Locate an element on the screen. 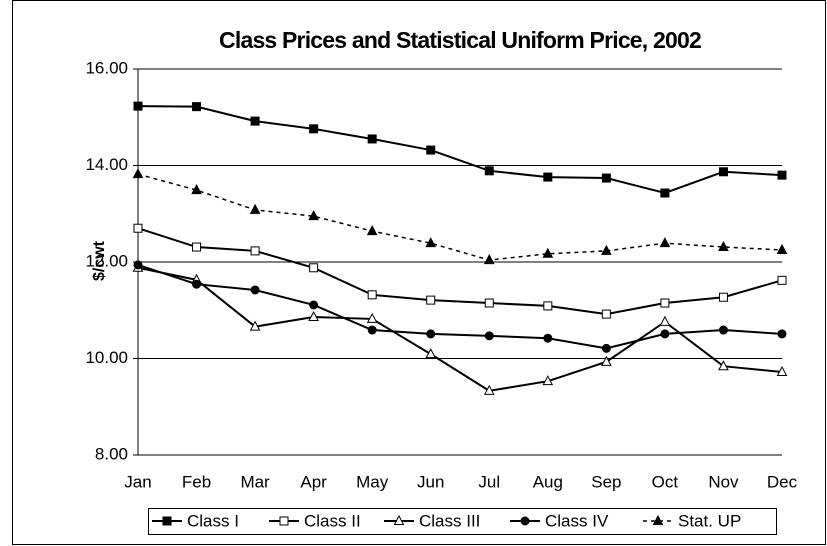  legend-label: Class IV is located at coordinates (577, 520).